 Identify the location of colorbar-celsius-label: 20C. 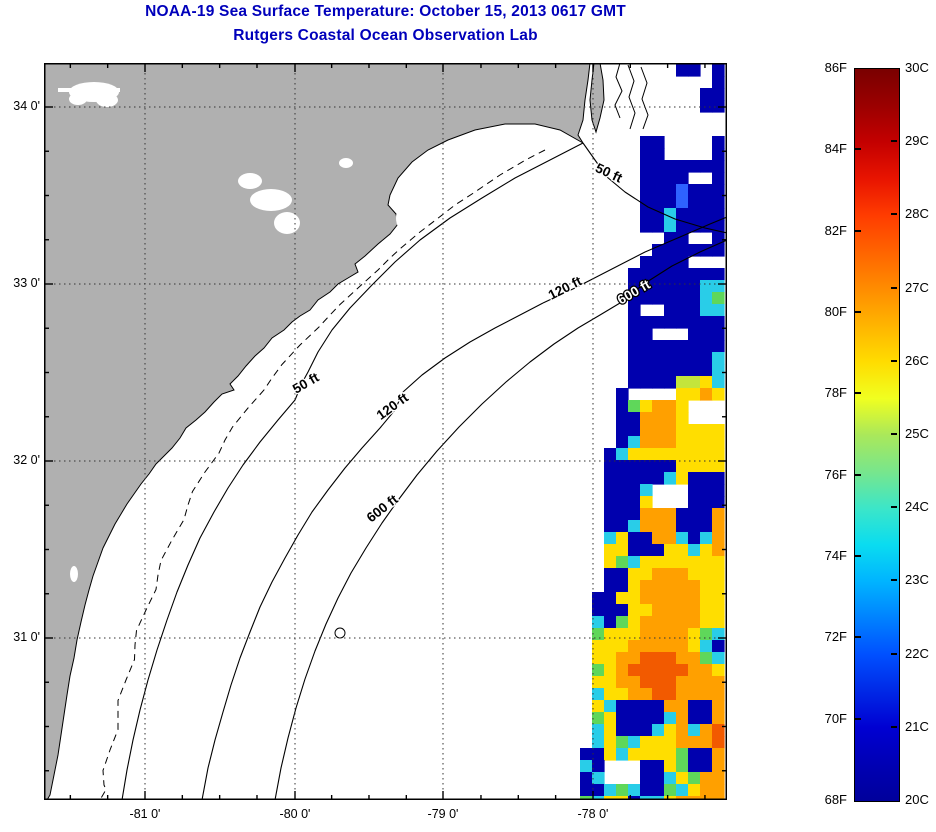
(917, 799).